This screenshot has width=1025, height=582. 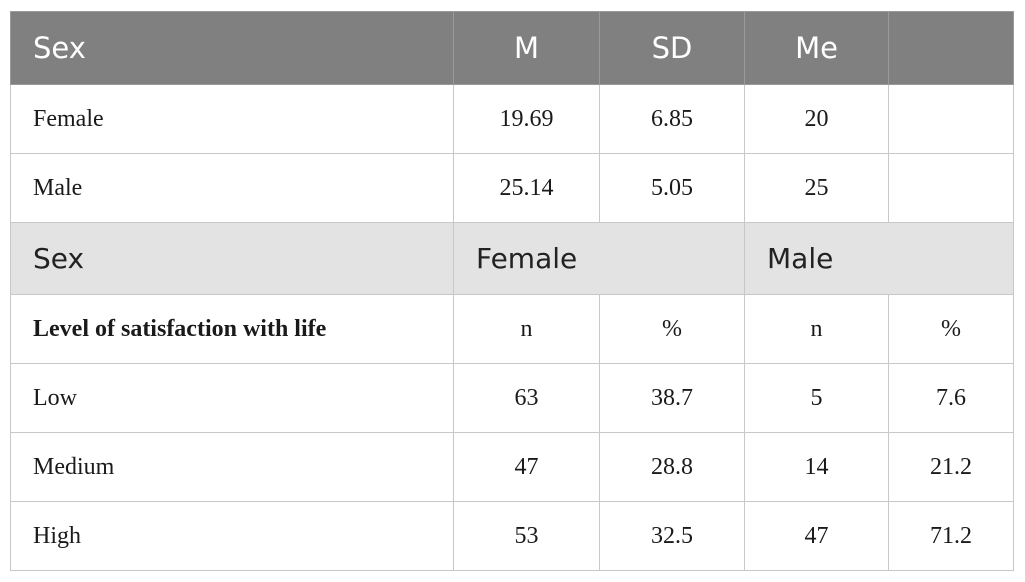 What do you see at coordinates (526, 119) in the screenshot?
I see `cell-mean: 19.69` at bounding box center [526, 119].